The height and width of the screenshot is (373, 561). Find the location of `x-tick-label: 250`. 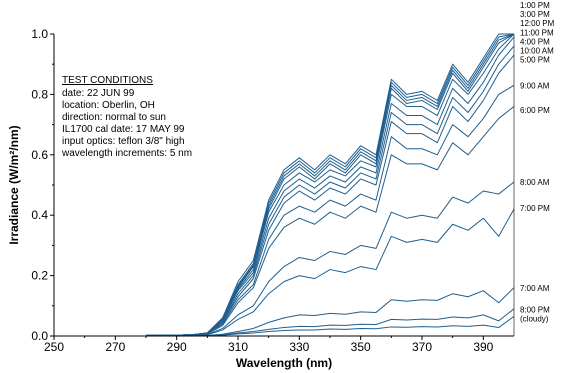

x-tick-label: 250 is located at coordinates (54, 347).